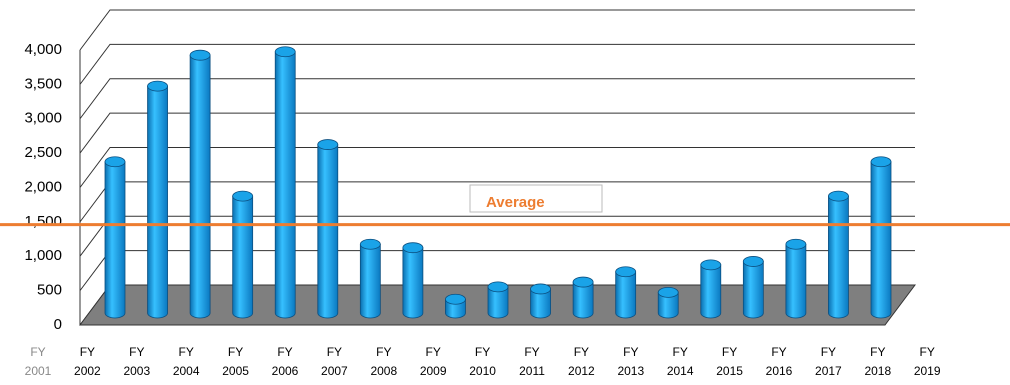  What do you see at coordinates (43, 186) in the screenshot?
I see `y-tick-label: 2,000` at bounding box center [43, 186].